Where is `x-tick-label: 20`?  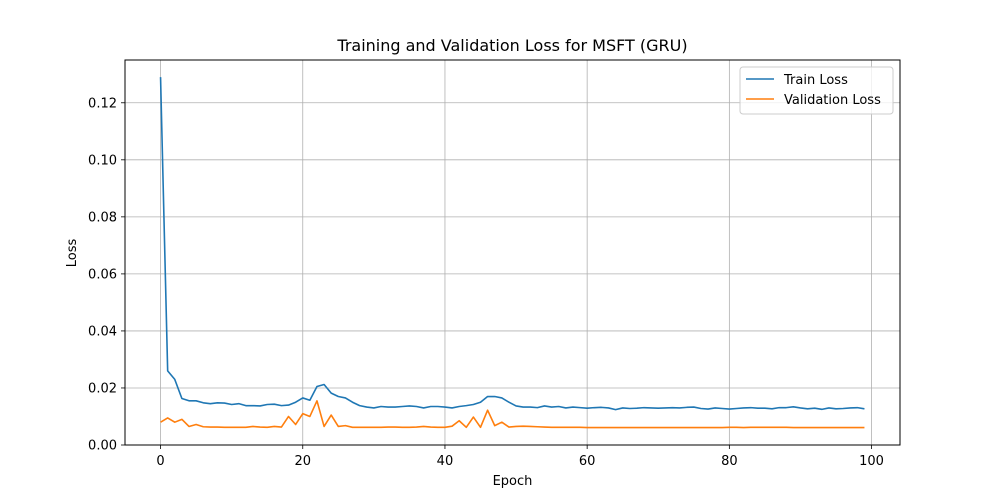
x-tick-label: 20 is located at coordinates (302, 461).